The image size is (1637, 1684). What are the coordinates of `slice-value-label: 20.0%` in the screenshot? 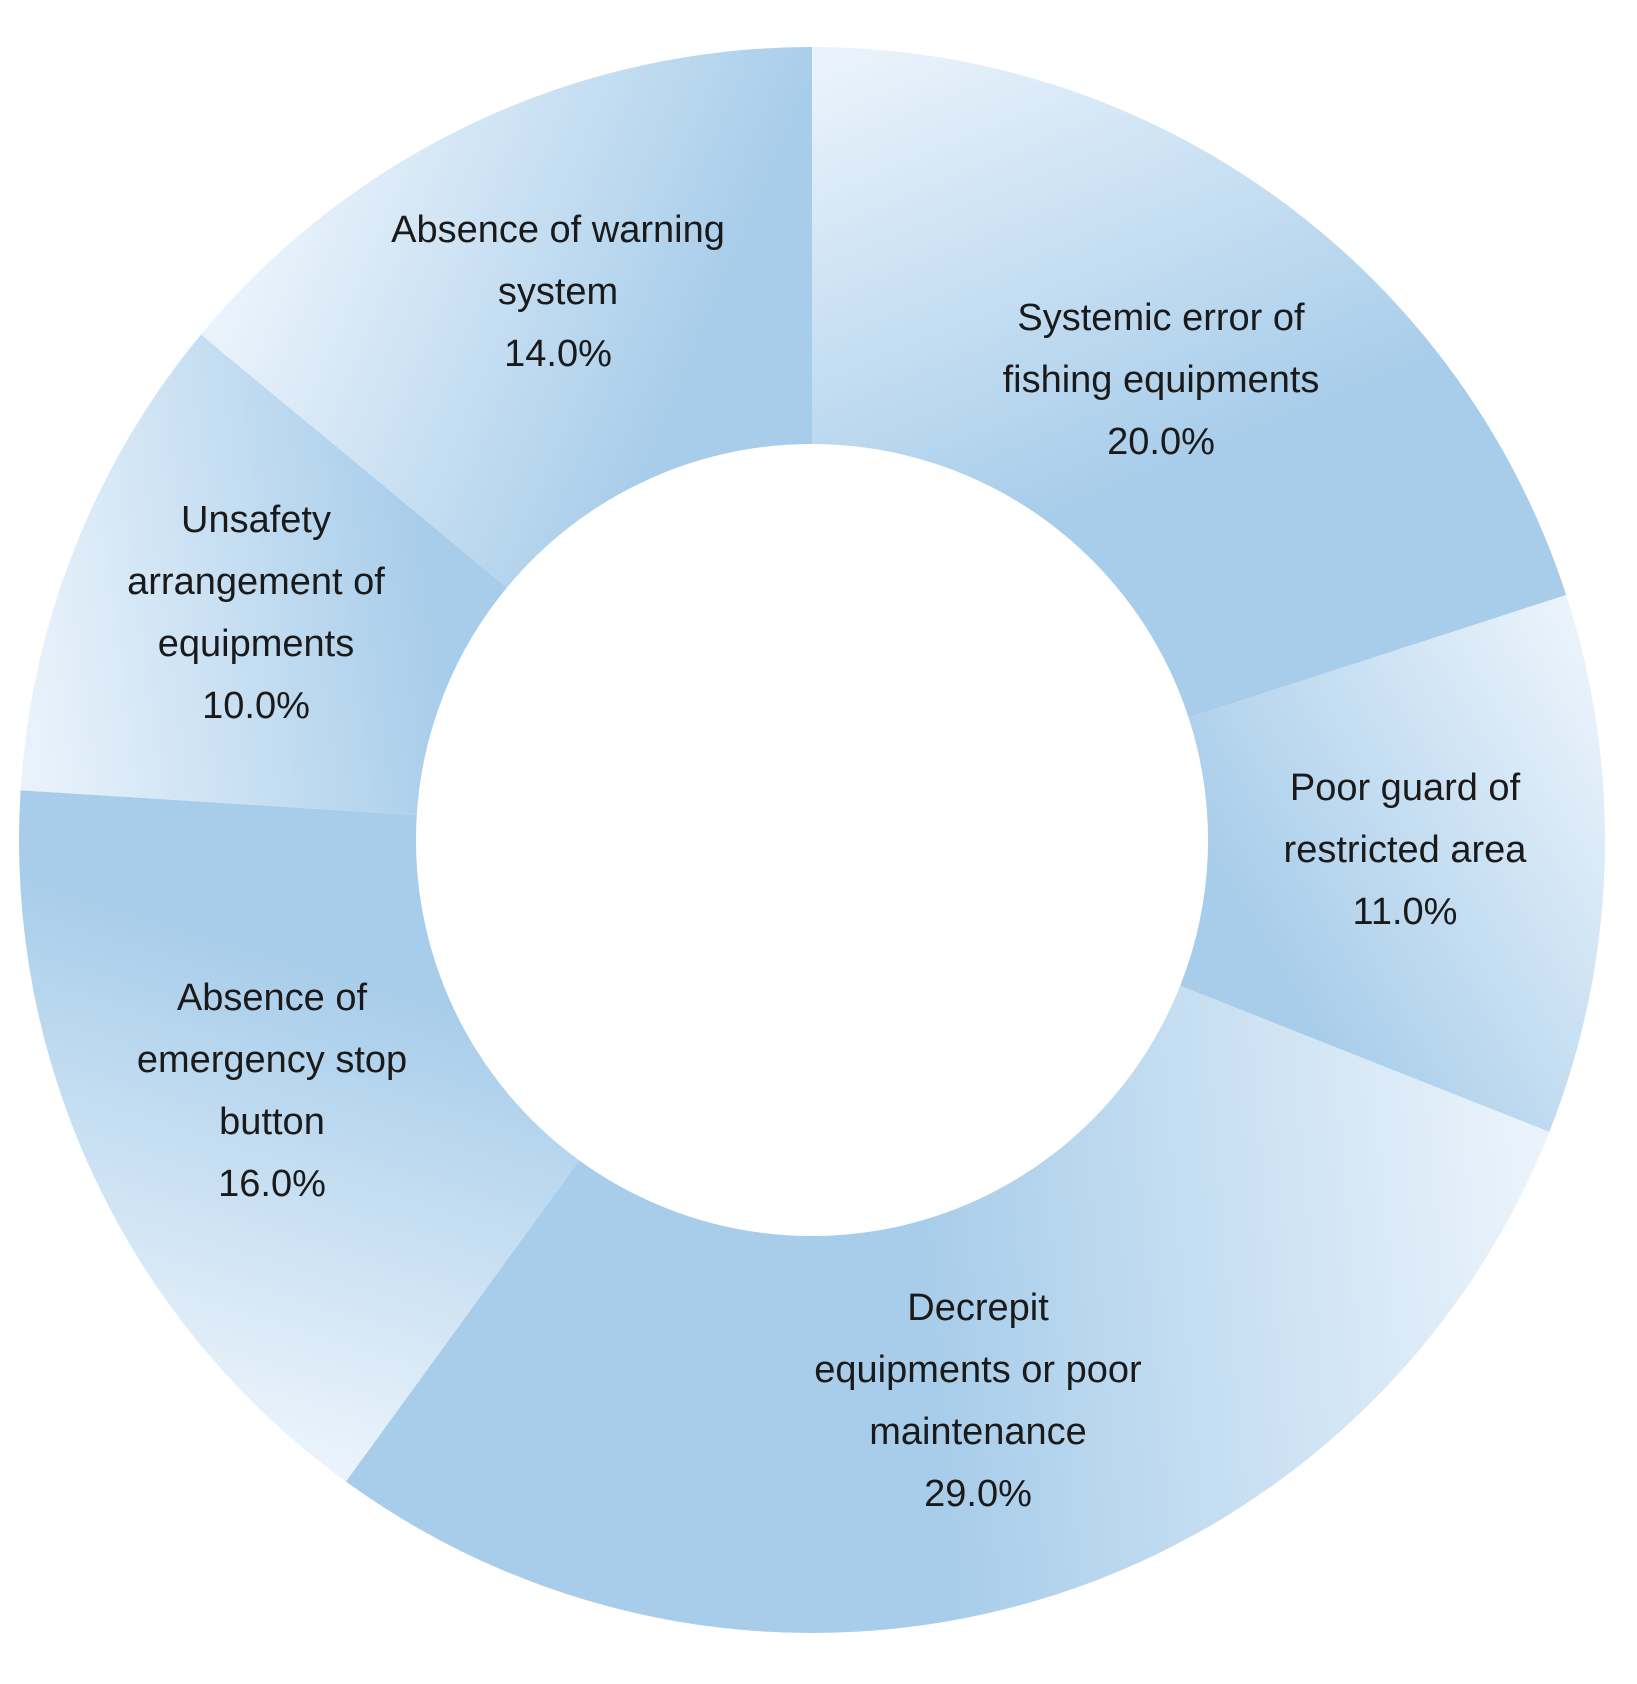 It's located at (1161, 442).